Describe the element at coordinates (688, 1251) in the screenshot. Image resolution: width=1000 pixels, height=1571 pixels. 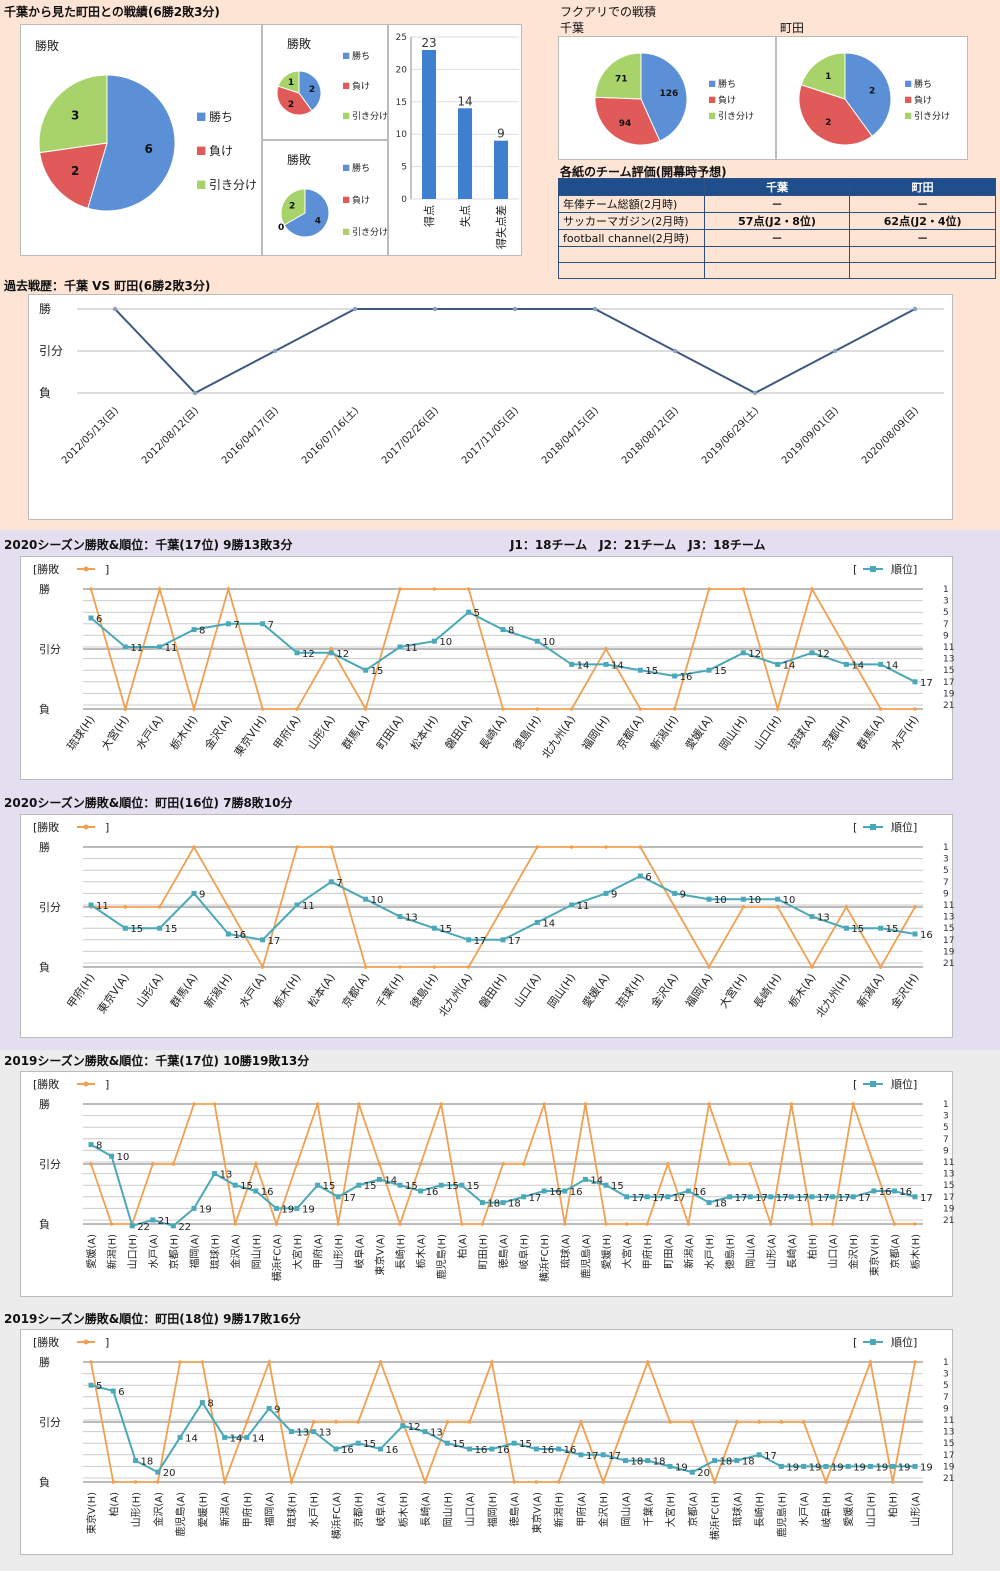
I see `x-tick-label: 新潟(A)` at that location.